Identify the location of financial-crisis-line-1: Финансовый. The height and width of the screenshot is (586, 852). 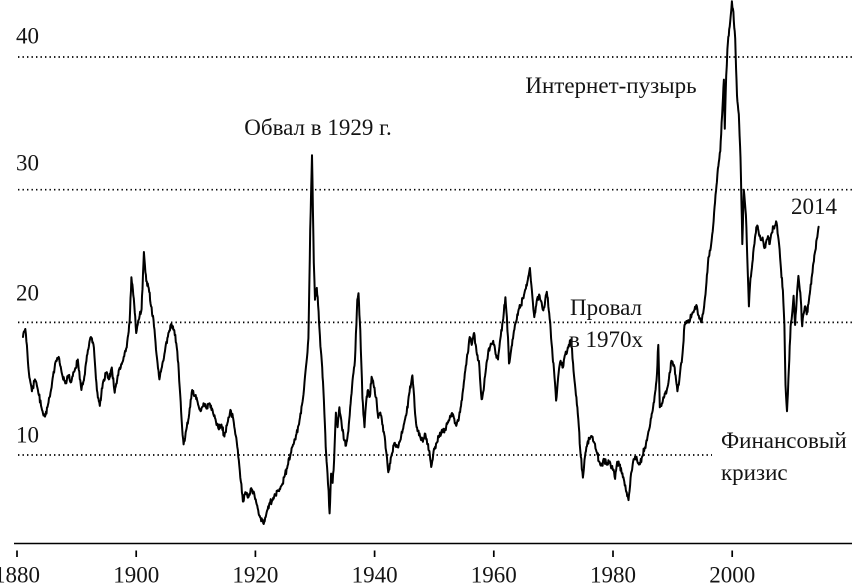
(784, 440).